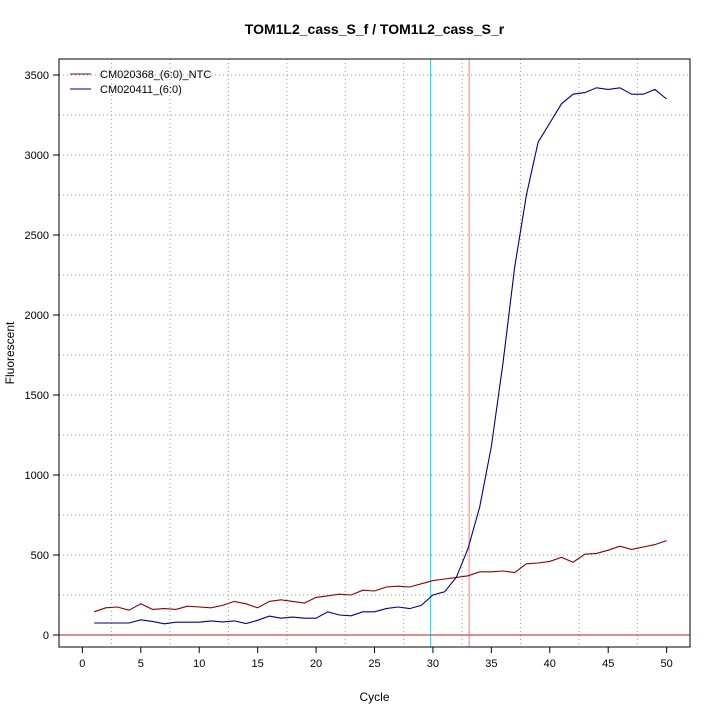 The width and height of the screenshot is (720, 720). Describe the element at coordinates (667, 664) in the screenshot. I see `x-tick-label: 50` at that location.